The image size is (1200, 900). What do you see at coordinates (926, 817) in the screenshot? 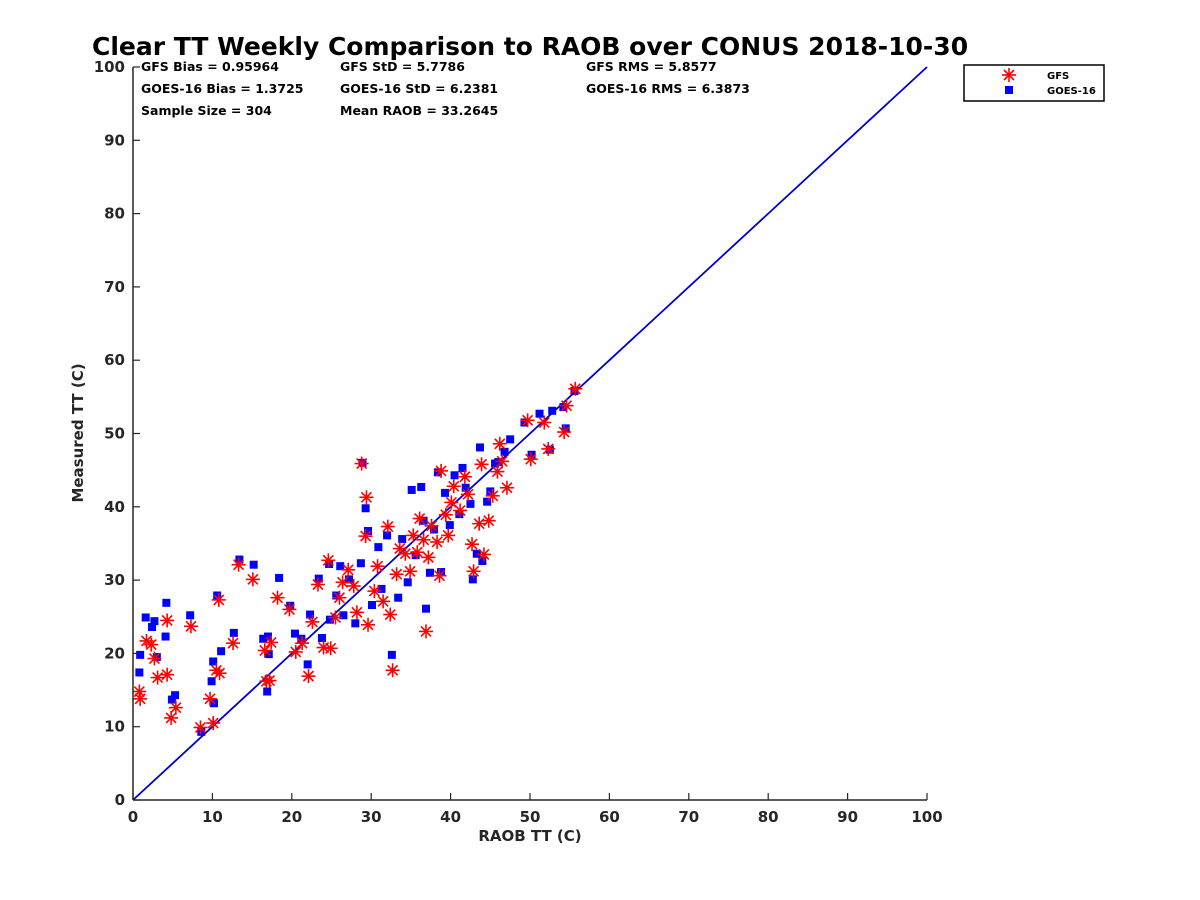
I see `x-tick-label: 100` at bounding box center [926, 817].